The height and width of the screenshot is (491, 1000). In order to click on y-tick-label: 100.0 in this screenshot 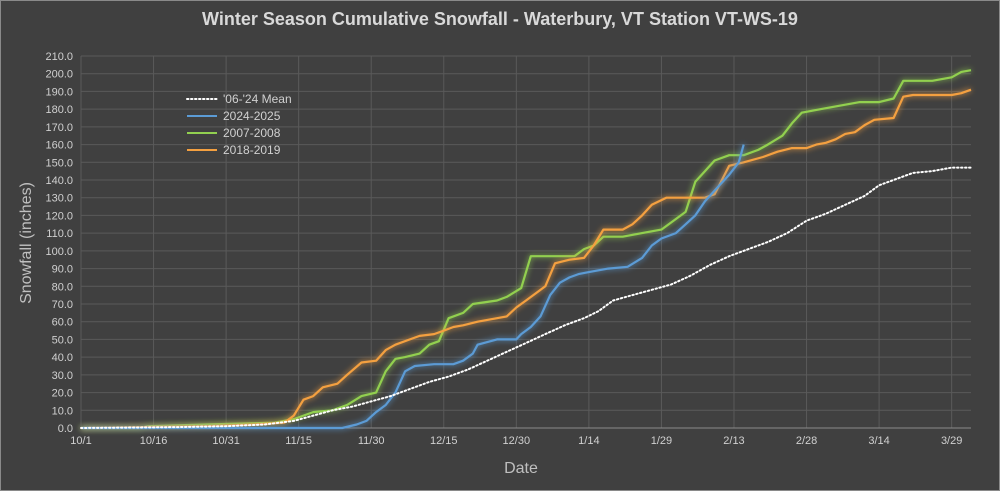, I will do `click(59, 252)`.